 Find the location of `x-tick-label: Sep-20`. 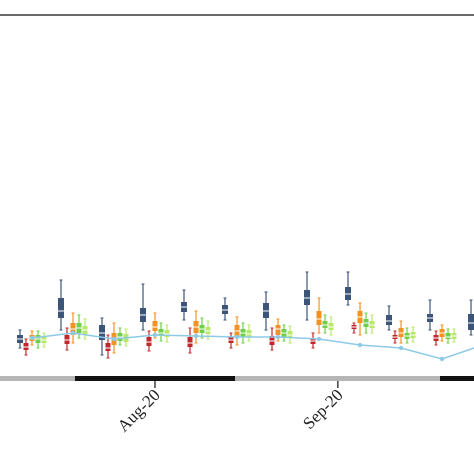

x-tick-label: Sep-20 is located at coordinates (322, 408).